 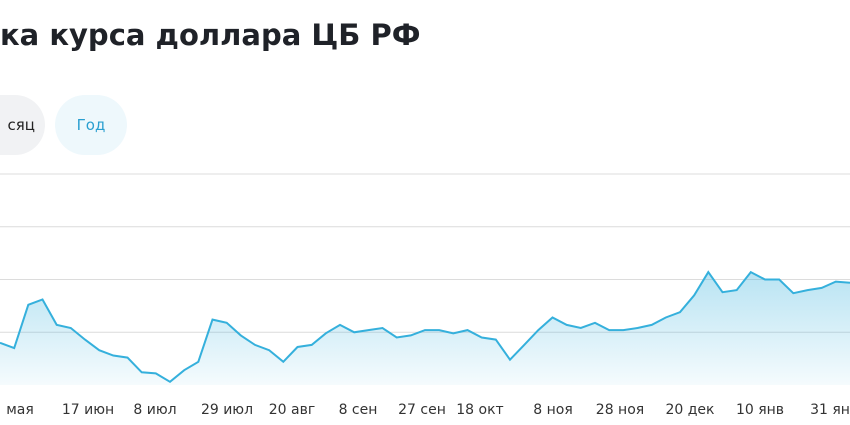 What do you see at coordinates (620, 410) in the screenshot?
I see `x-tick-label: 28 ноя` at bounding box center [620, 410].